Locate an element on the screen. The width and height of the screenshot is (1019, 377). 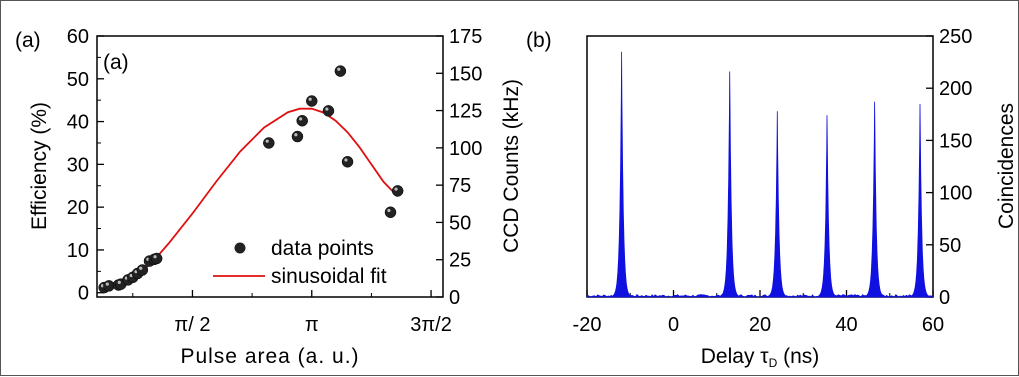
panel-a-y-left-tick-label: 20 is located at coordinates (78, 208).